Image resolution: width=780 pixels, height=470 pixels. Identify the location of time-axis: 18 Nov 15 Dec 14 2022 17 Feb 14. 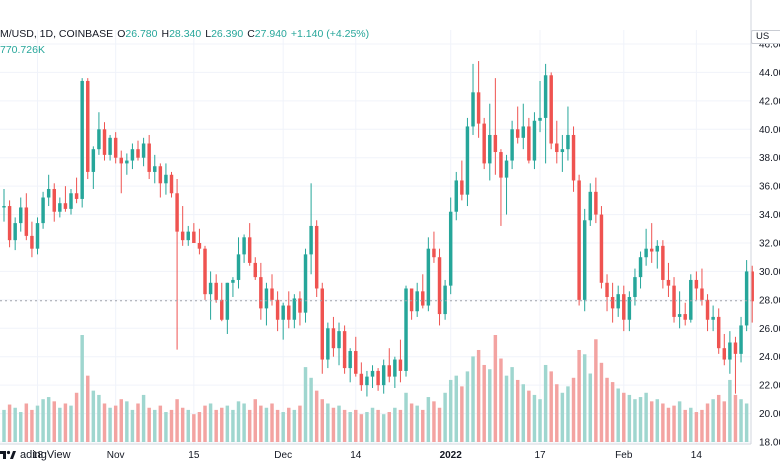
(375, 452).